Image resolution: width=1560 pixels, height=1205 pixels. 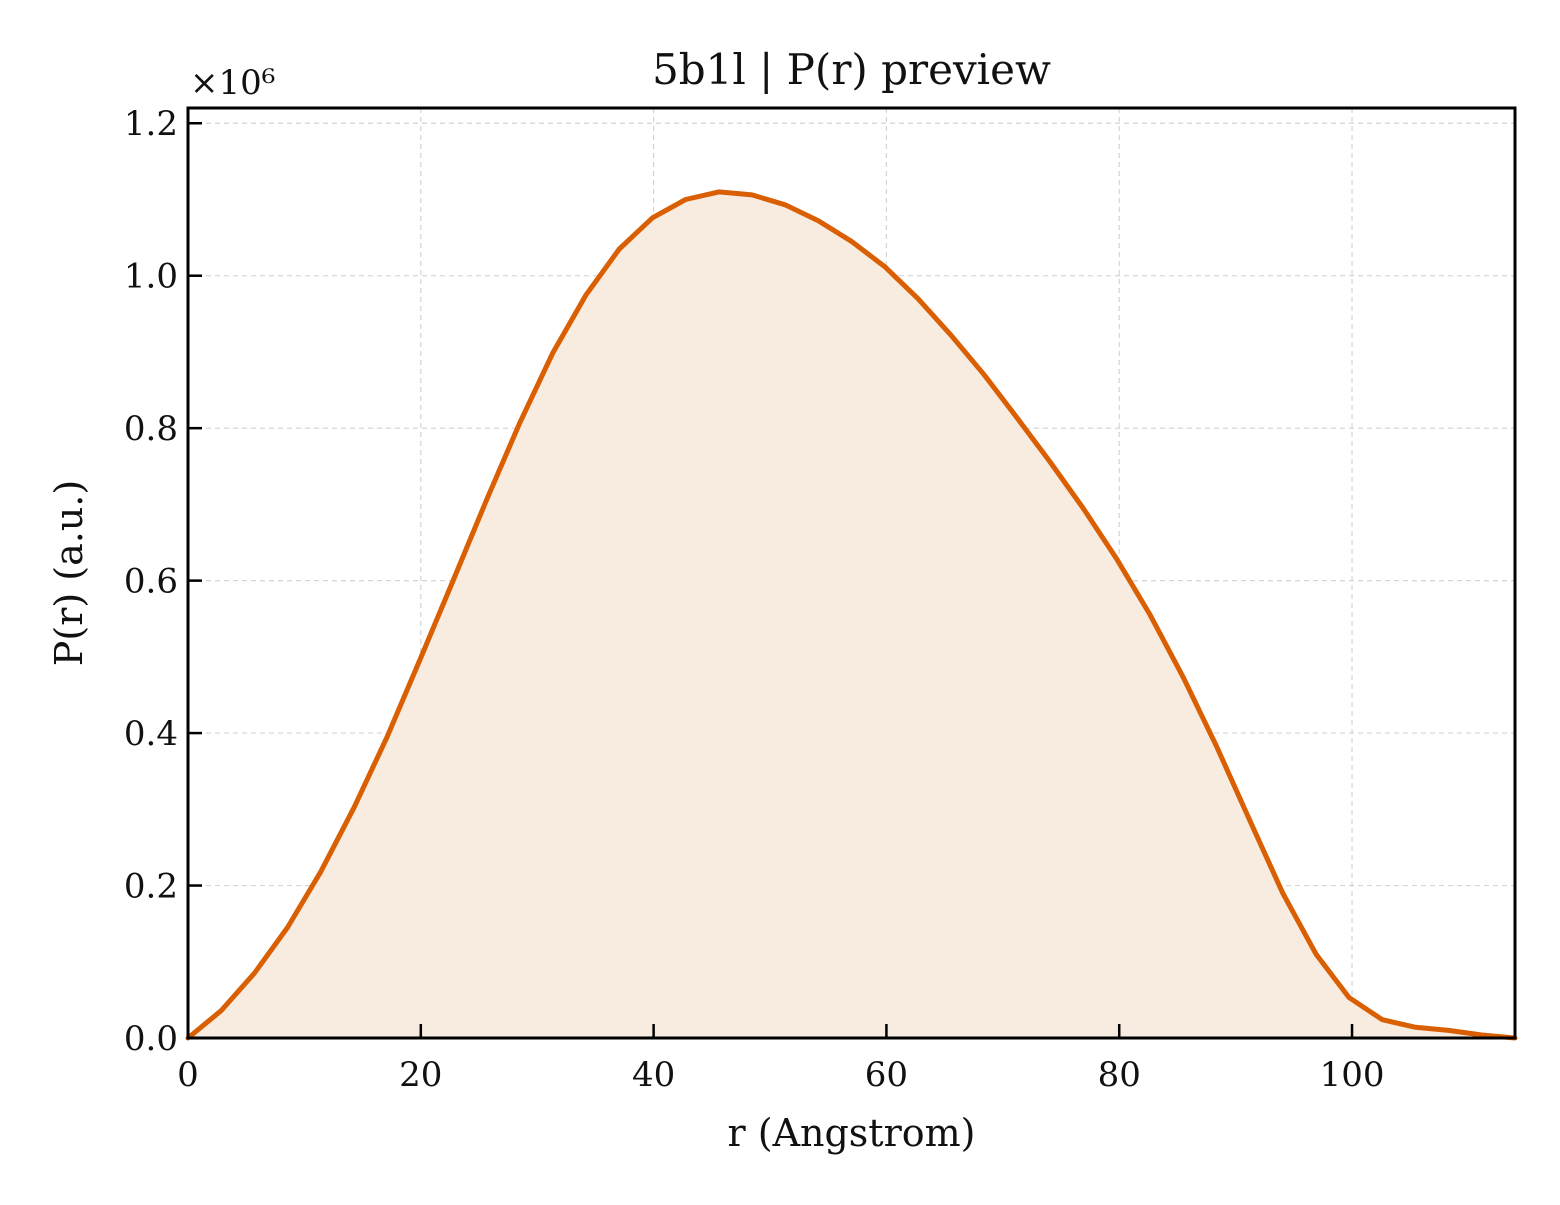 I want to click on y-tick-label: 1.2, so click(x=151, y=124).